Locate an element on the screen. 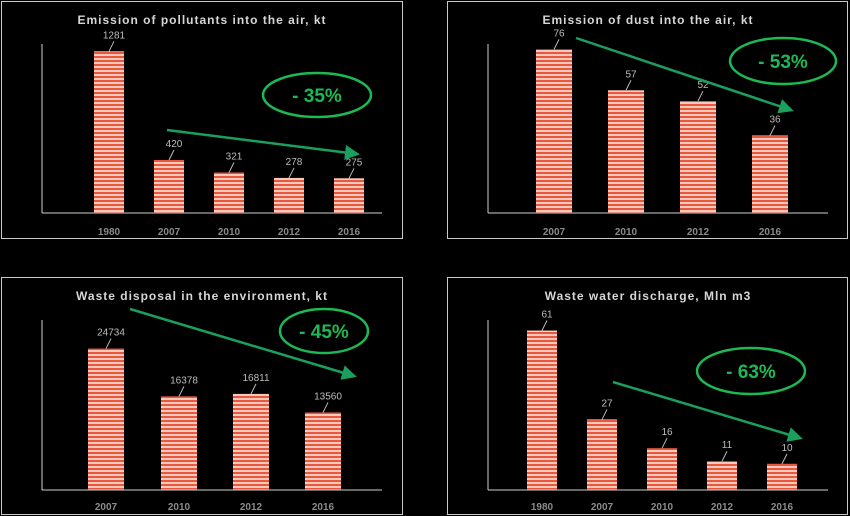 The width and height of the screenshot is (850, 516). data-label: 1281 is located at coordinates (114, 35).